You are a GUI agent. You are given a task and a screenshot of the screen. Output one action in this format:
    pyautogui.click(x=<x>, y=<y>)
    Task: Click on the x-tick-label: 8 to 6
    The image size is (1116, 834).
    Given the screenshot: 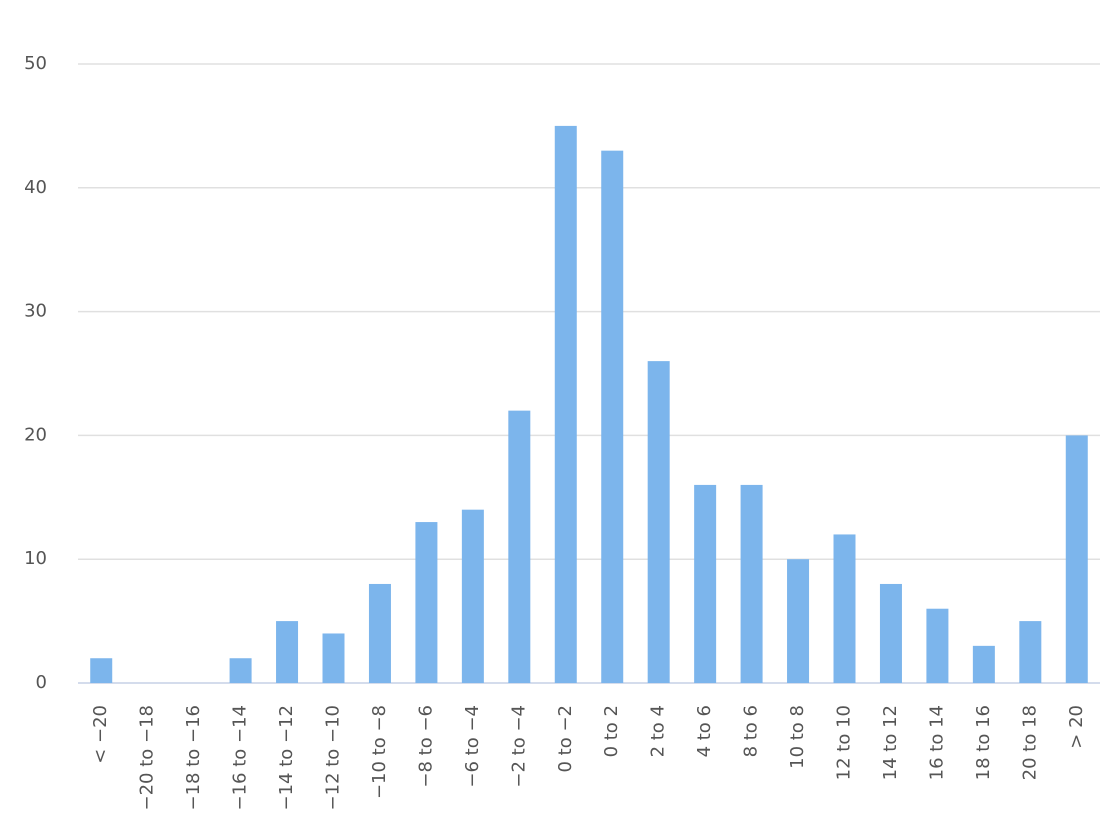 What is the action you would take?
    pyautogui.click(x=751, y=731)
    